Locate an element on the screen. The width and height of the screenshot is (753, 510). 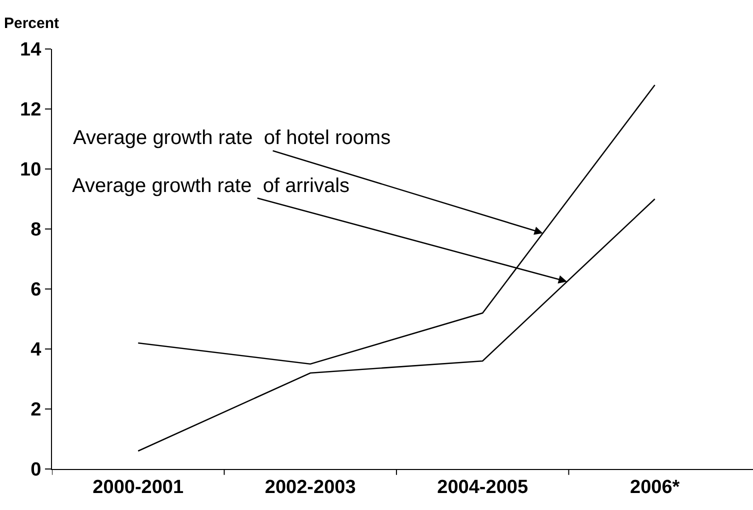
x-tick-label: 2002-2003 is located at coordinates (310, 487).